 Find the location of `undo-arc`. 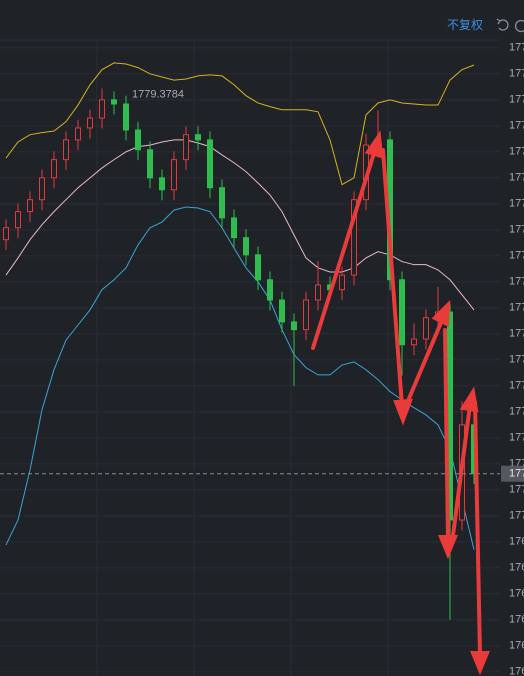

undo-arc is located at coordinates (503, 25).